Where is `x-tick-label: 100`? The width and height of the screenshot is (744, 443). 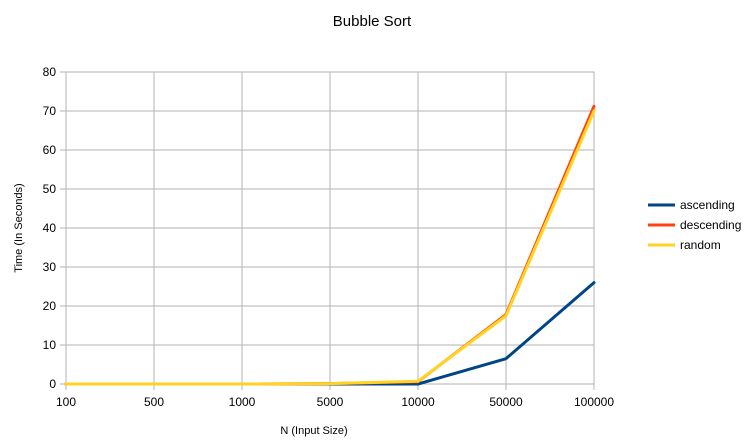 x-tick-label: 100 is located at coordinates (66, 402).